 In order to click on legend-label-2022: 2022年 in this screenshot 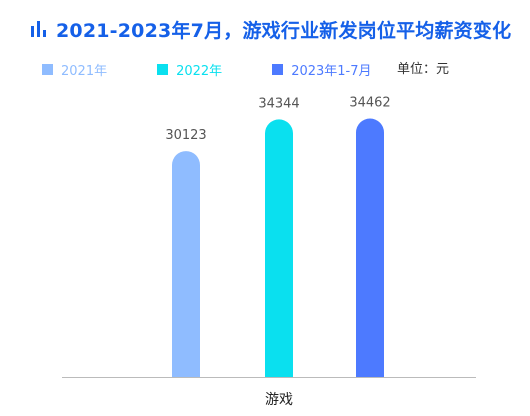, I will do `click(199, 71)`.